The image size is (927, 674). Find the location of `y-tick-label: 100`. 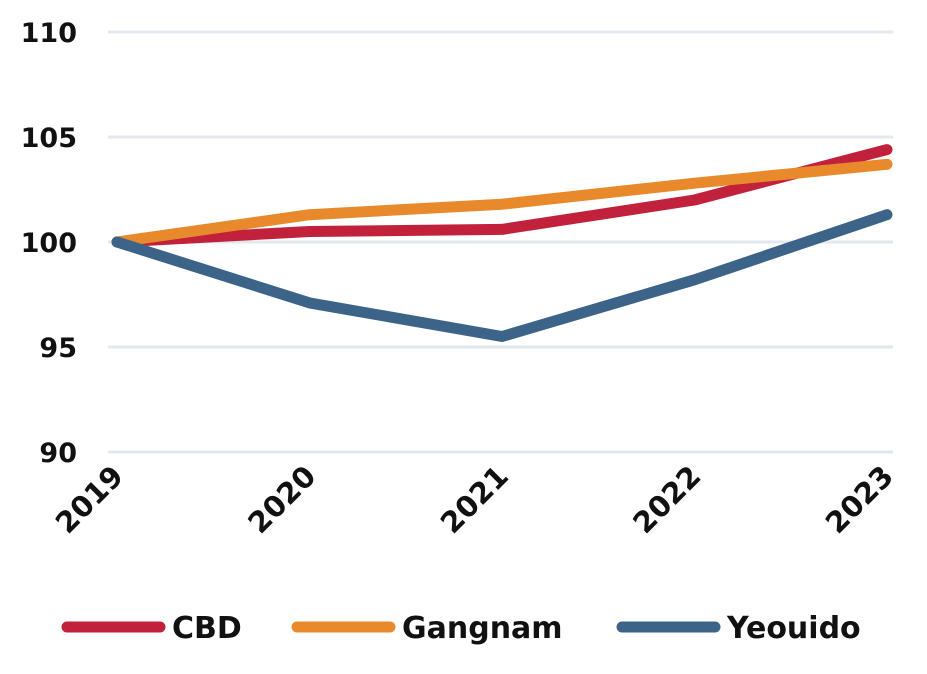

y-tick-label: 100 is located at coordinates (49, 243).